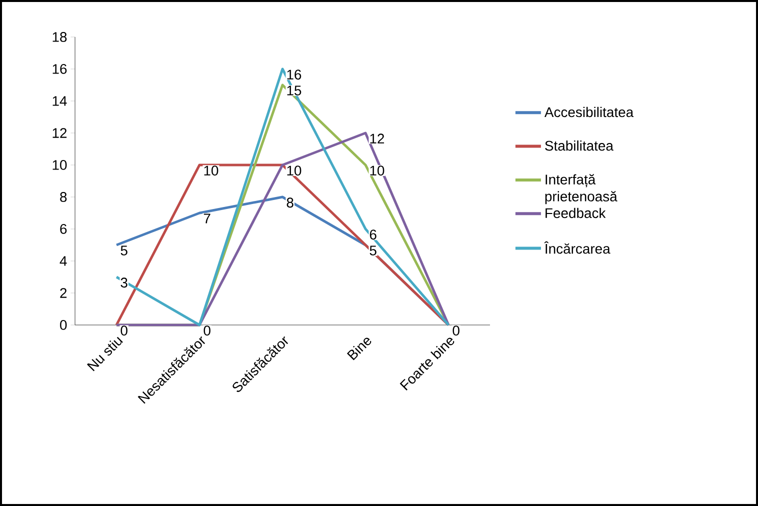  Describe the element at coordinates (59, 37) in the screenshot. I see `y-tick-label: 18` at that location.